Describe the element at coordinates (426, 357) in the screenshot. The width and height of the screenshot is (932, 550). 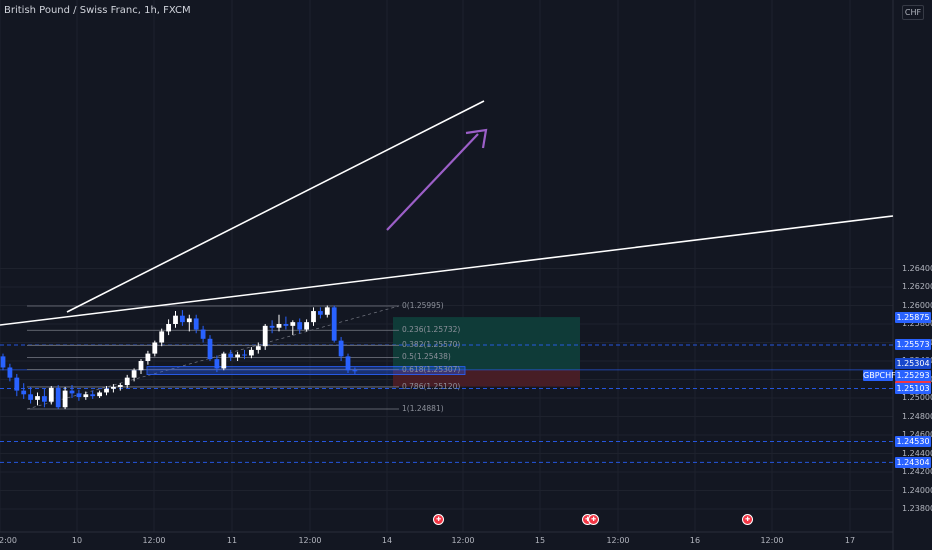
I see `fib-level-label: 0.5(1.25438)` at that location.